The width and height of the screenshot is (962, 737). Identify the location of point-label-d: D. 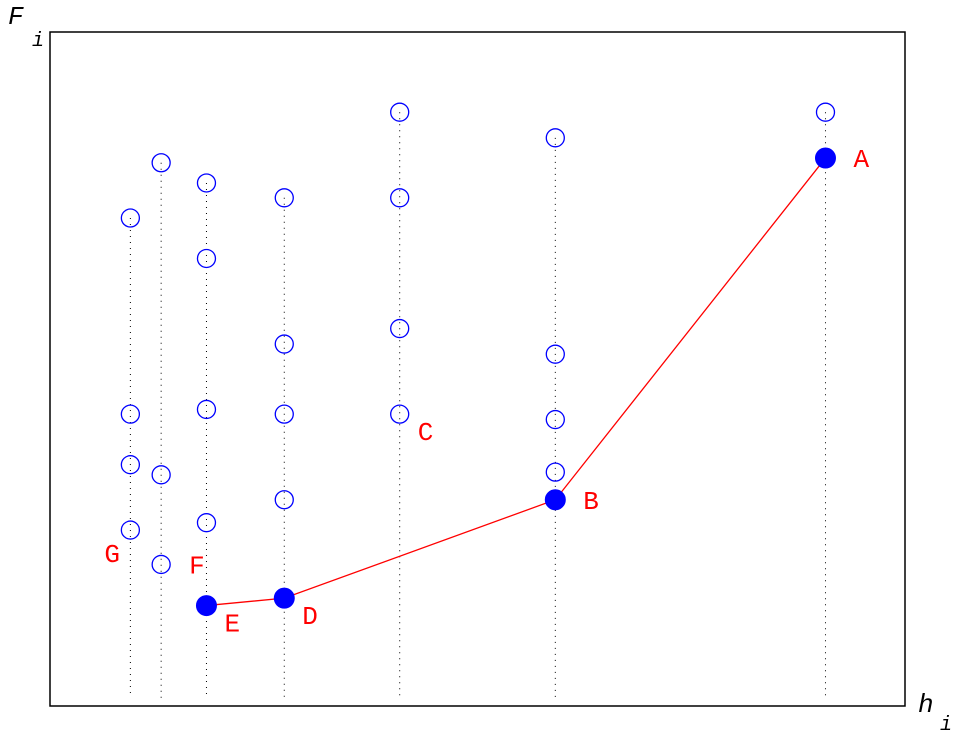
(310, 617).